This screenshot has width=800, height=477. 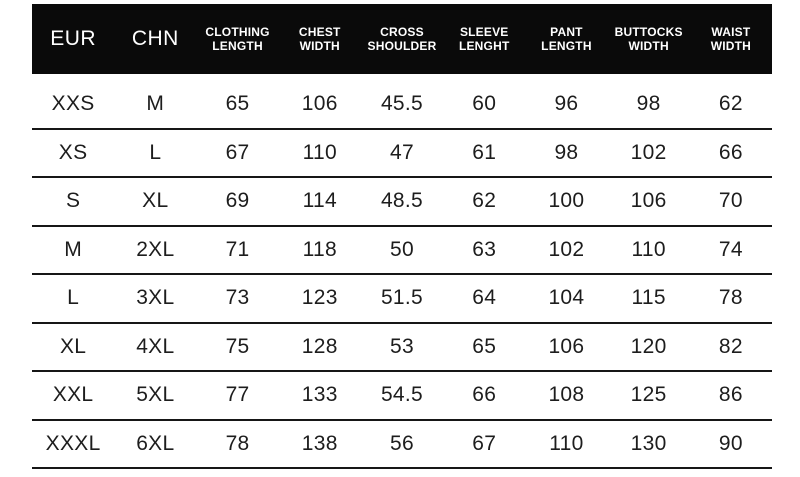 I want to click on table-row-xs: XS L 67 110 47 61 98 102 66, so click(x=402, y=154).